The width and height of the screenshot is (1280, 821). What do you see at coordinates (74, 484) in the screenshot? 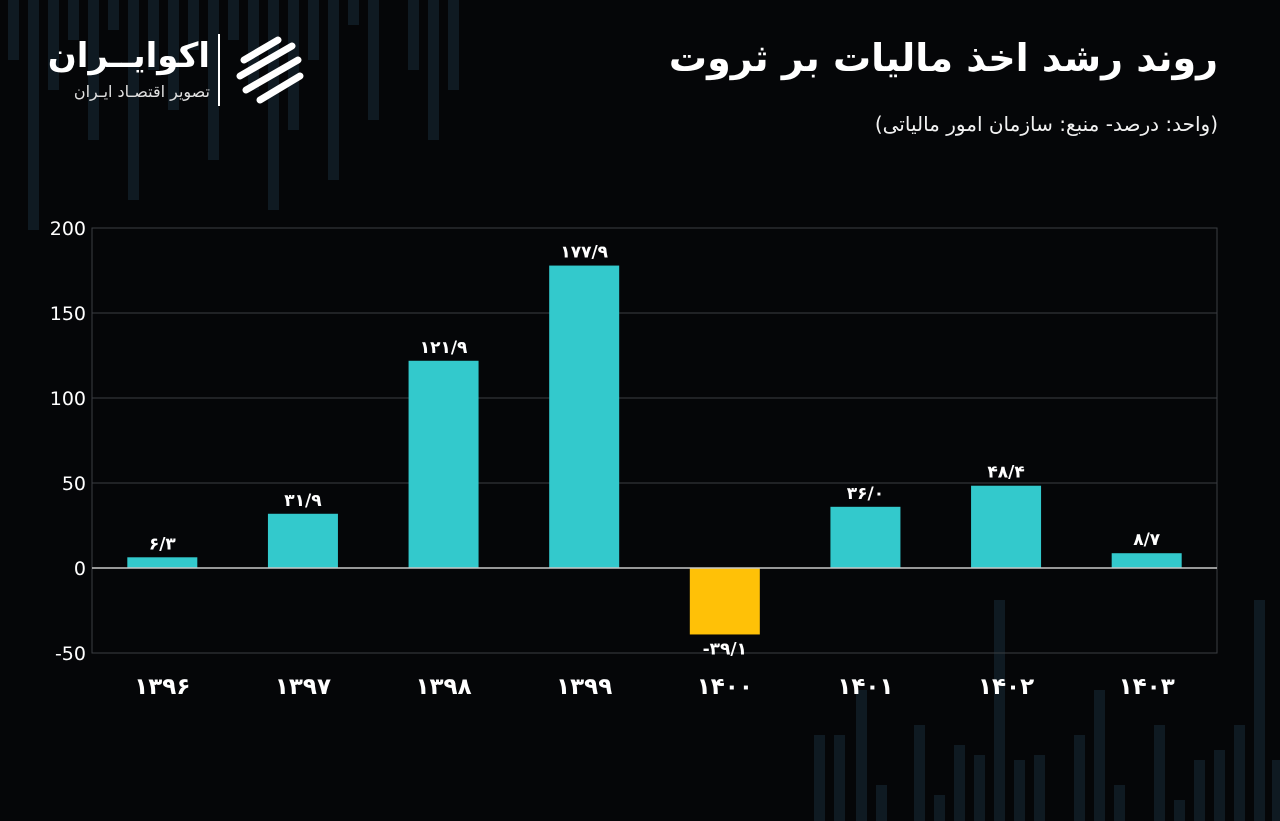
I see `y-tick-label: 50` at bounding box center [74, 484].